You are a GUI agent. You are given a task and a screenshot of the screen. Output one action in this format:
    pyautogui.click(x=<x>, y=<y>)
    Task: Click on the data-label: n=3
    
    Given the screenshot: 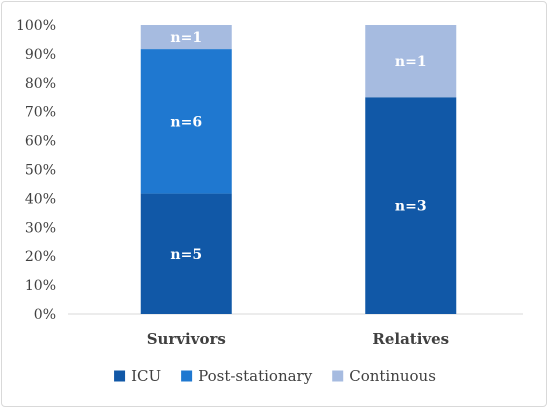 What is the action you would take?
    pyautogui.click(x=411, y=207)
    